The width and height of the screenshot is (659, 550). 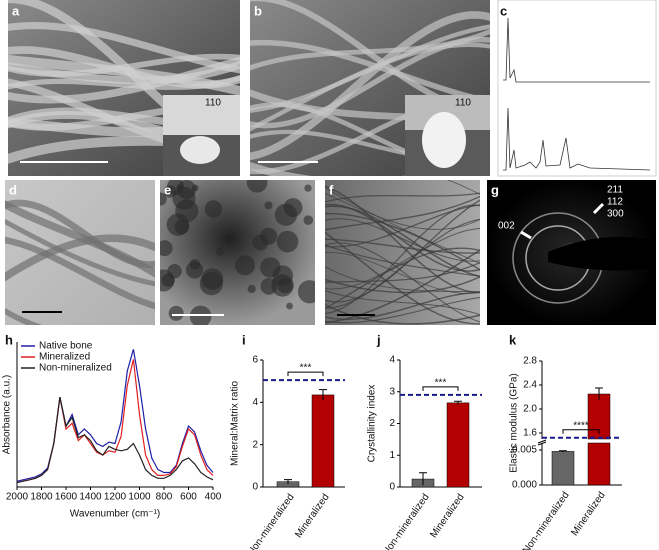 What do you see at coordinates (615, 214) in the screenshot?
I see `diffraction-label: 300` at bounding box center [615, 214].